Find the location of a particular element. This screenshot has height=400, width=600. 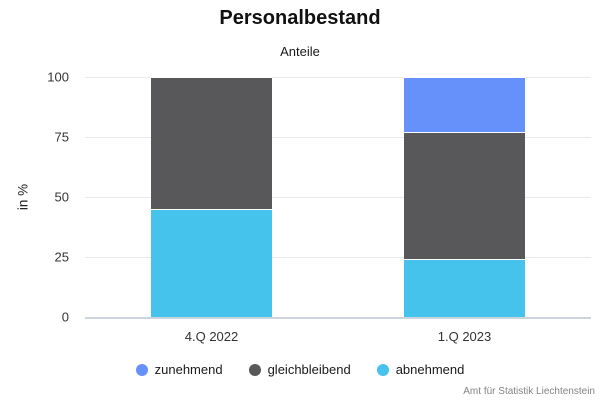

legend-label: gleichbleibend is located at coordinates (309, 369).